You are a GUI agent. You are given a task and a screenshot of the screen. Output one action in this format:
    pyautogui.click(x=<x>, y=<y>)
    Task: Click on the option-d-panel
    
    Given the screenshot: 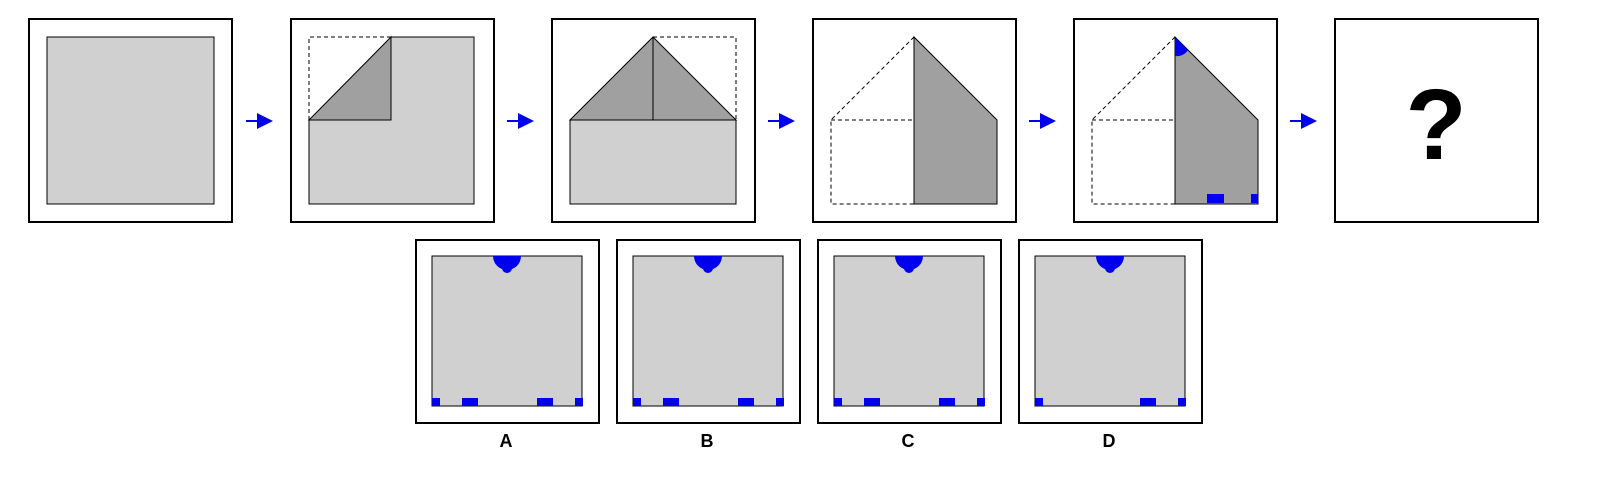 What is the action you would take?
    pyautogui.click(x=1110, y=331)
    